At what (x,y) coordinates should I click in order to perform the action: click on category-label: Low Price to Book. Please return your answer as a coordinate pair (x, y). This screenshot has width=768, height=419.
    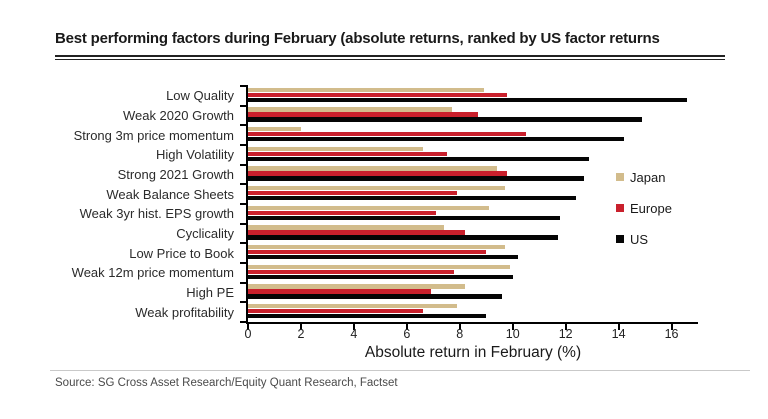
    Looking at the image, I should click on (181, 253).